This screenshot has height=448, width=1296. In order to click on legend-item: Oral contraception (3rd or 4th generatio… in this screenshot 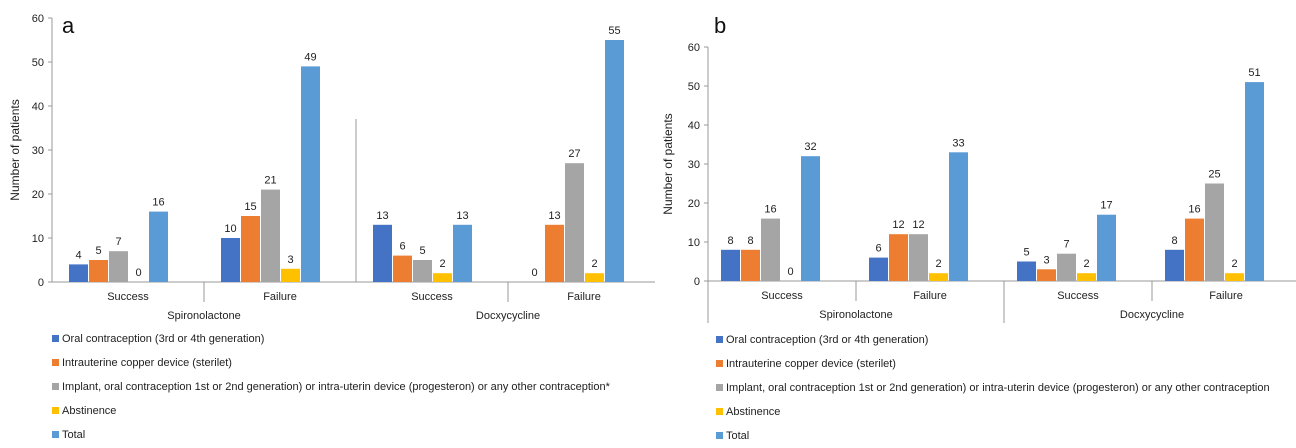, I will do `click(331, 339)`.